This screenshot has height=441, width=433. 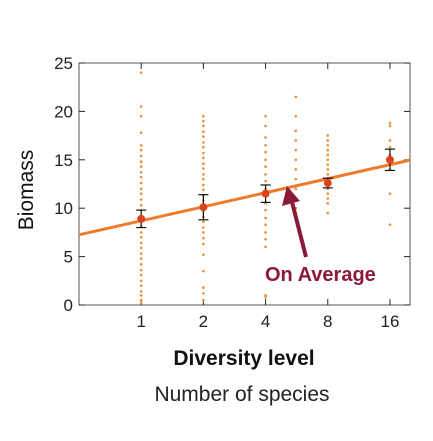 I want to click on y-tick-label: 10, so click(x=63, y=208).